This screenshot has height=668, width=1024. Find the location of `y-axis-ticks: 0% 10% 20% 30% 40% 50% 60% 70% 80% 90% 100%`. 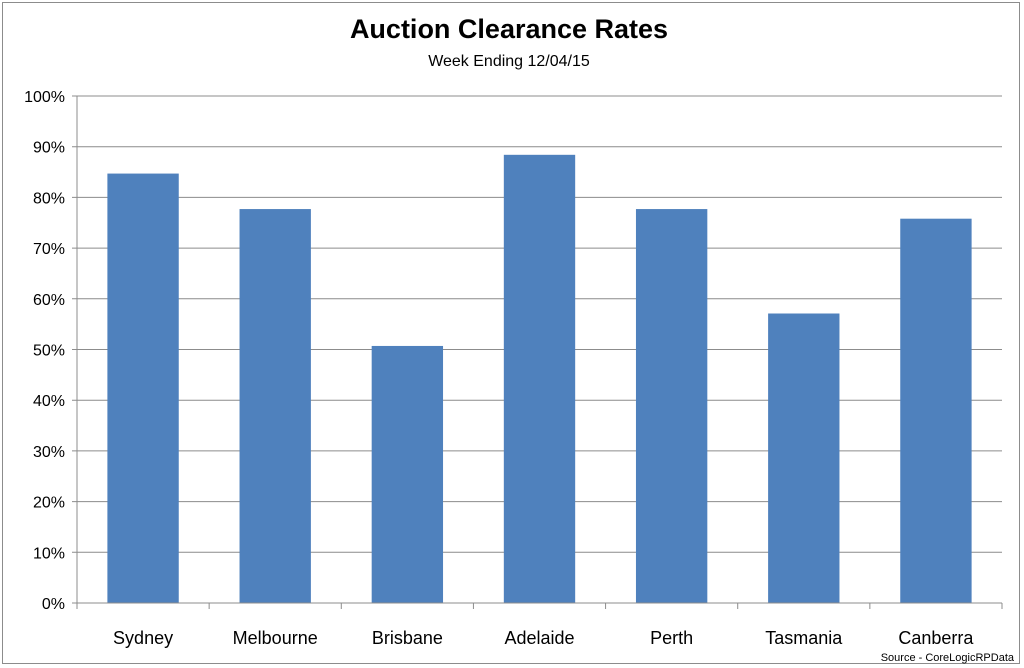

y-axis-ticks: 0% 10% 20% 30% 40% 50% 60% 70% 80% 90% 100% is located at coordinates (44, 351).